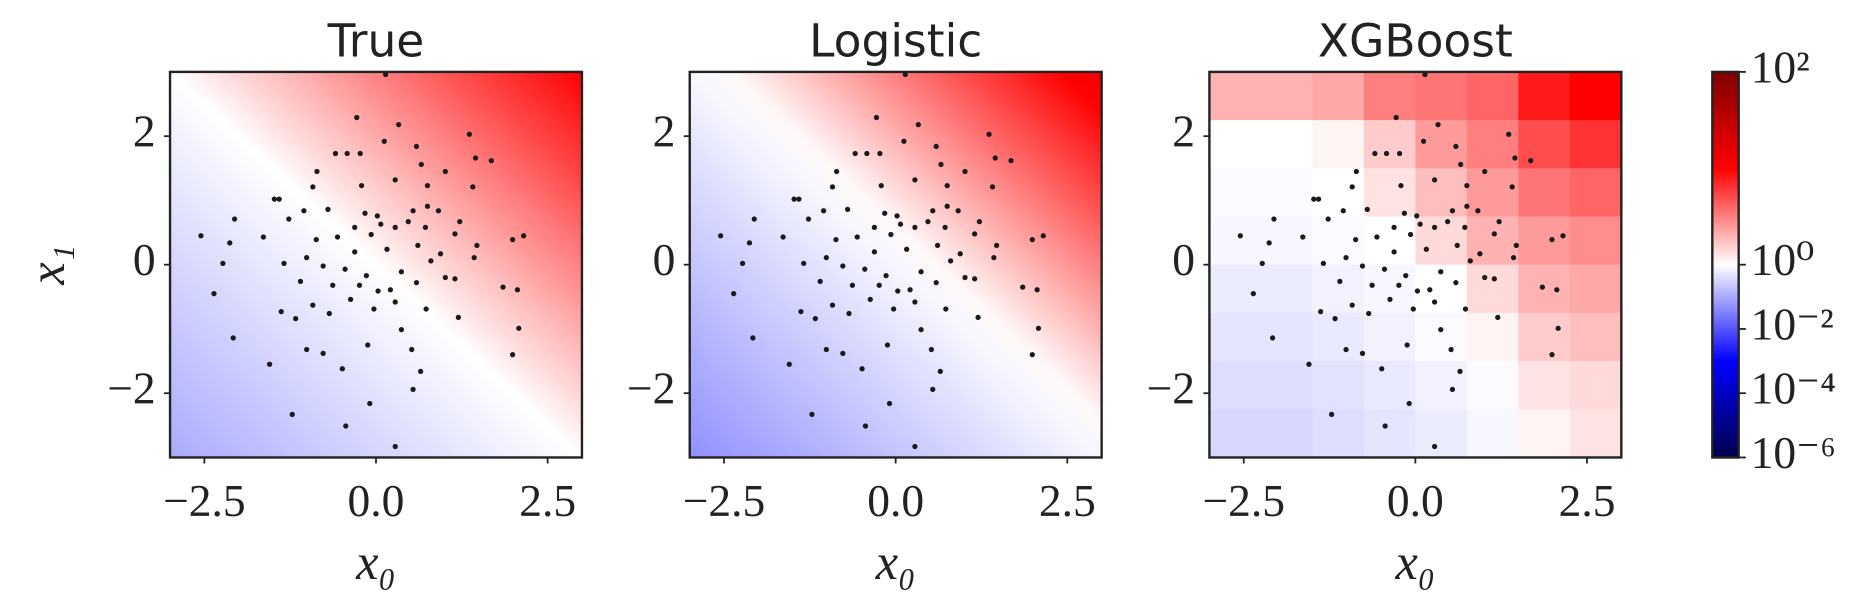 Image resolution: width=1868 pixels, height=606 pixels. Describe the element at coordinates (1415, 40) in the screenshot. I see `panel-title: XGBoost` at that location.